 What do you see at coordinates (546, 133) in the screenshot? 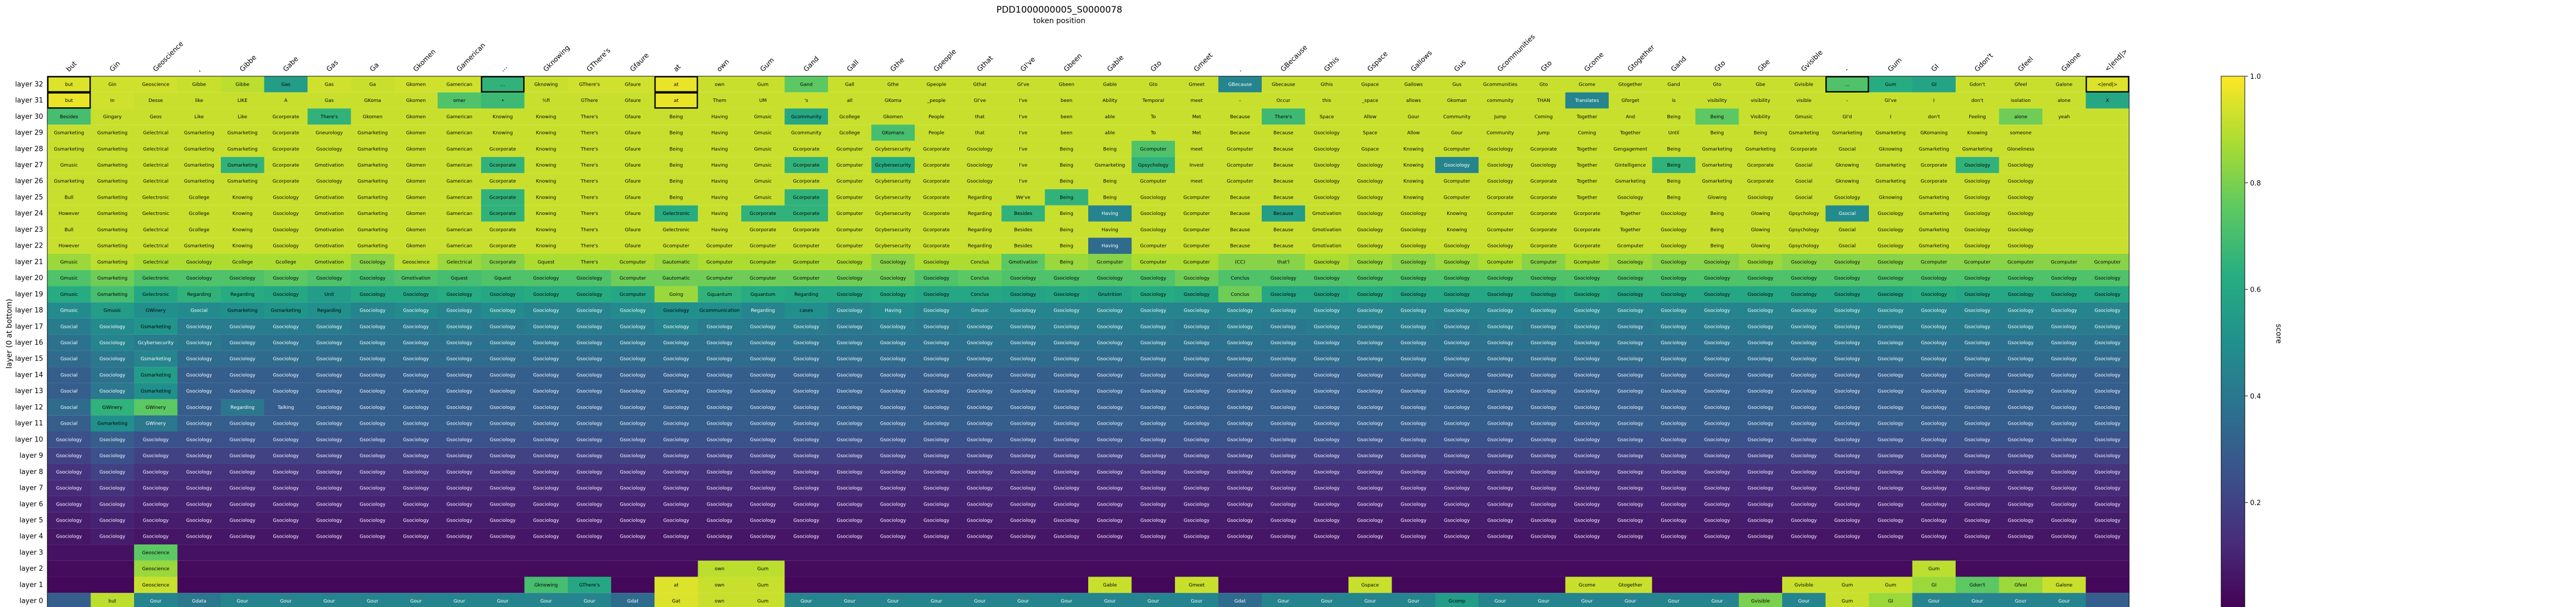
I see `cell-label: Knowing` at bounding box center [546, 133].